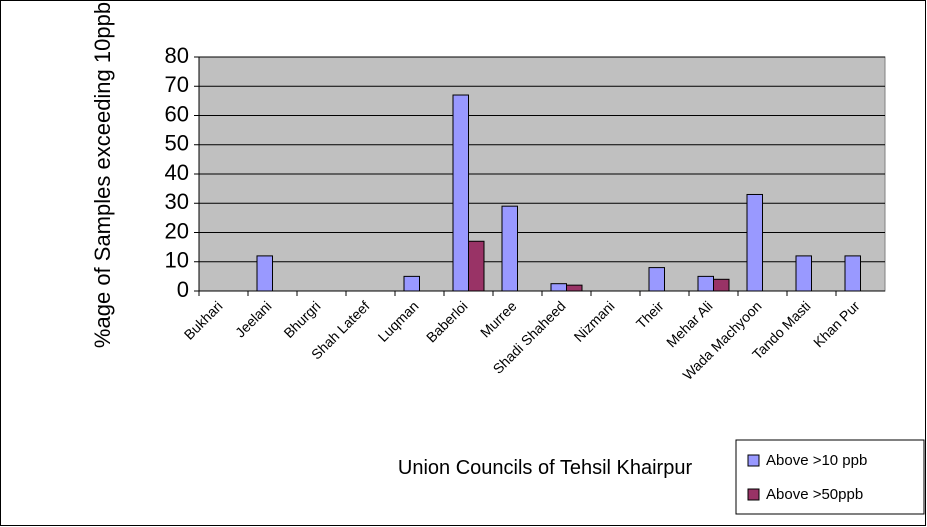 Image resolution: width=927 pixels, height=527 pixels. What do you see at coordinates (816, 460) in the screenshot?
I see `legend-label: Above >10 ppb` at bounding box center [816, 460].